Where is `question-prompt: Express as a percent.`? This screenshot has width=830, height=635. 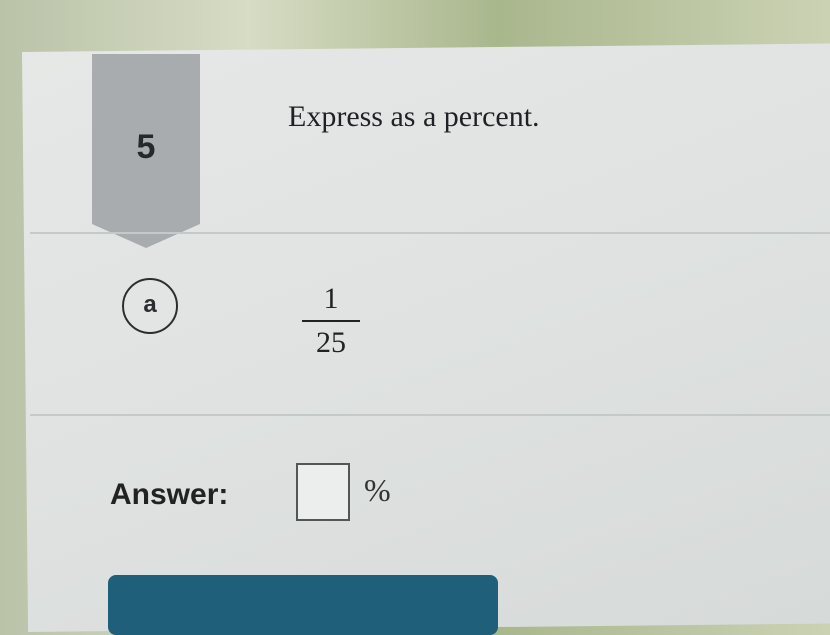
question-prompt: Express as a percent. is located at coordinates (414, 116).